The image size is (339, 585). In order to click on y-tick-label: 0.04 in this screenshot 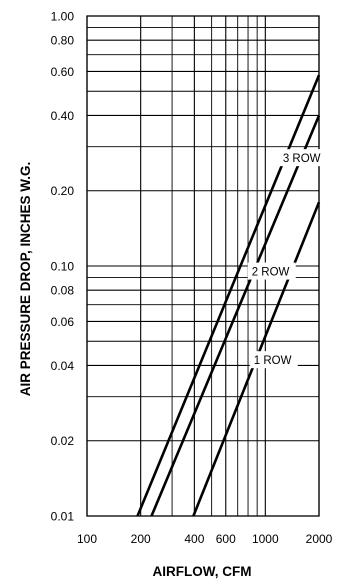, I will do `click(63, 366)`.